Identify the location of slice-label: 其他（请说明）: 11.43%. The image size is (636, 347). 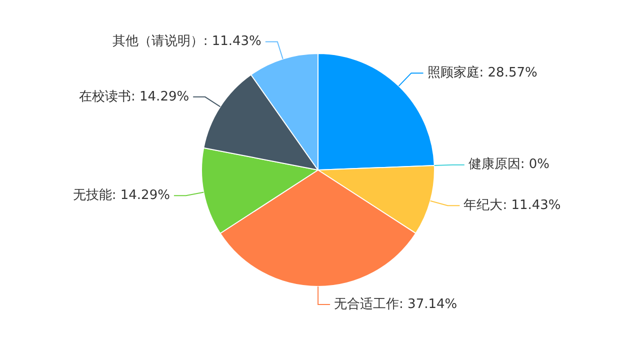
(187, 42).